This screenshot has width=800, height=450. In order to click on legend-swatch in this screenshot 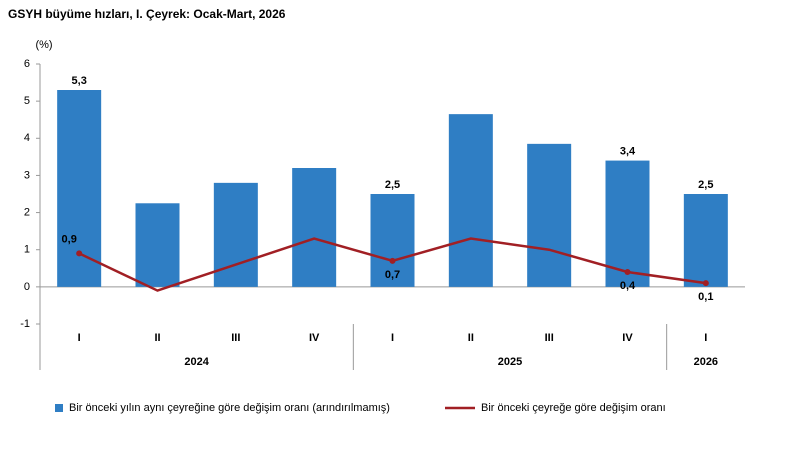, I will do `click(59, 408)`.